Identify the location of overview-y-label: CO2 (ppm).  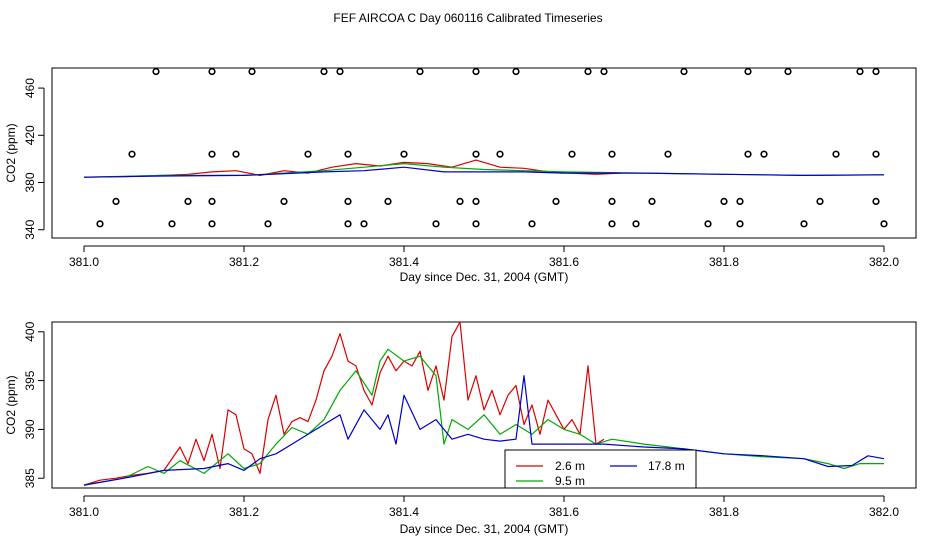
(11, 152).